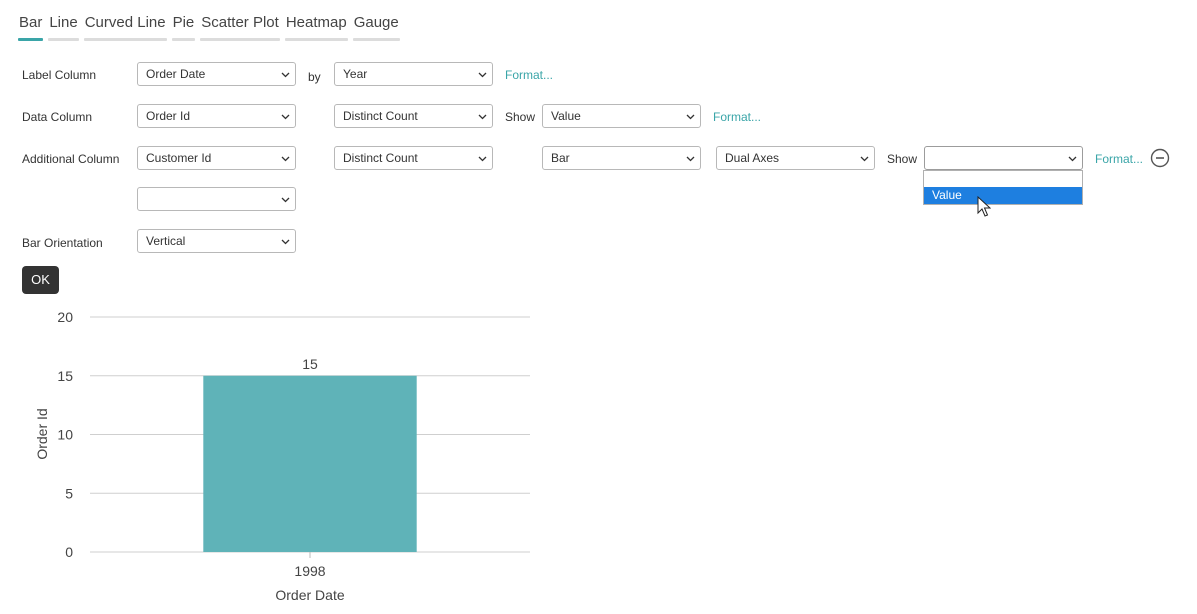 This screenshot has width=1197, height=614. I want to click on select-value: Year, so click(355, 74).